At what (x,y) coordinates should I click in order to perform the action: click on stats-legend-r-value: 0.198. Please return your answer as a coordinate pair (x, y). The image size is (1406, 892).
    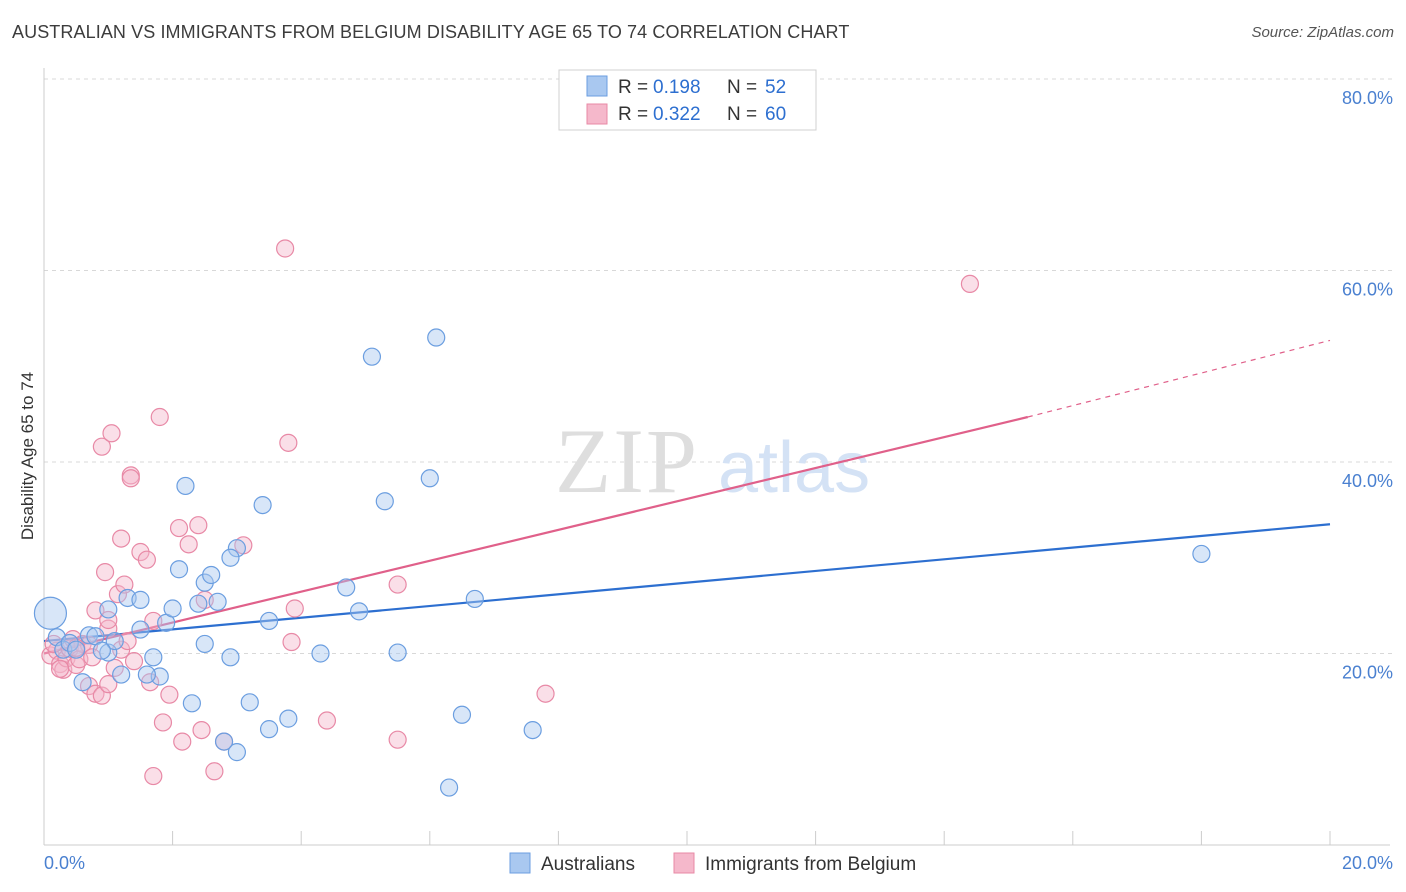
    Looking at the image, I should click on (677, 87).